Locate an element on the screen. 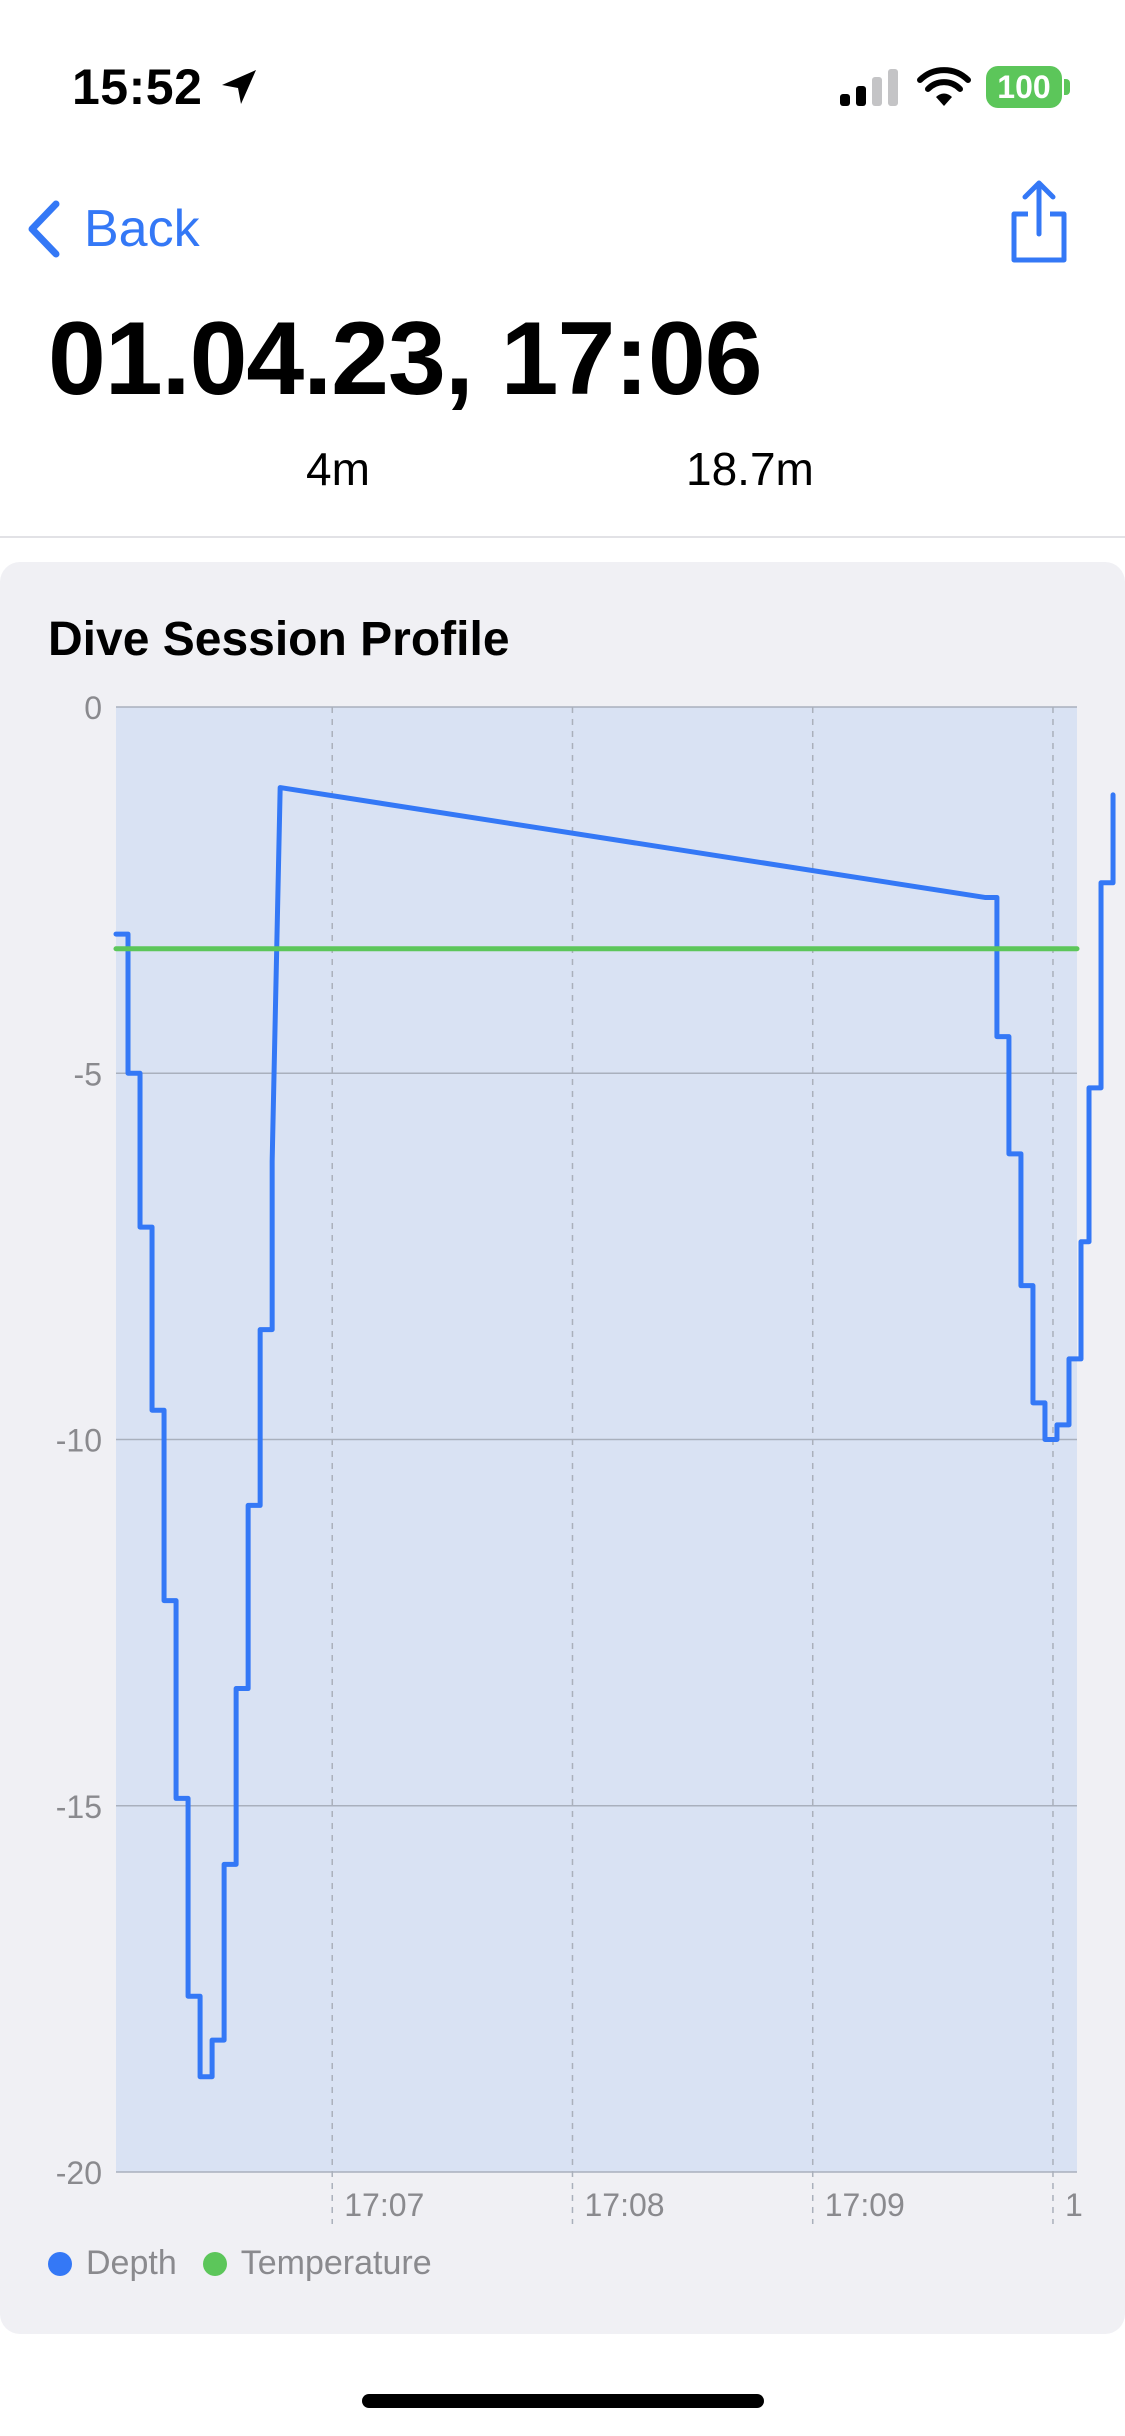  battery-level: 100 is located at coordinates (1024, 87).